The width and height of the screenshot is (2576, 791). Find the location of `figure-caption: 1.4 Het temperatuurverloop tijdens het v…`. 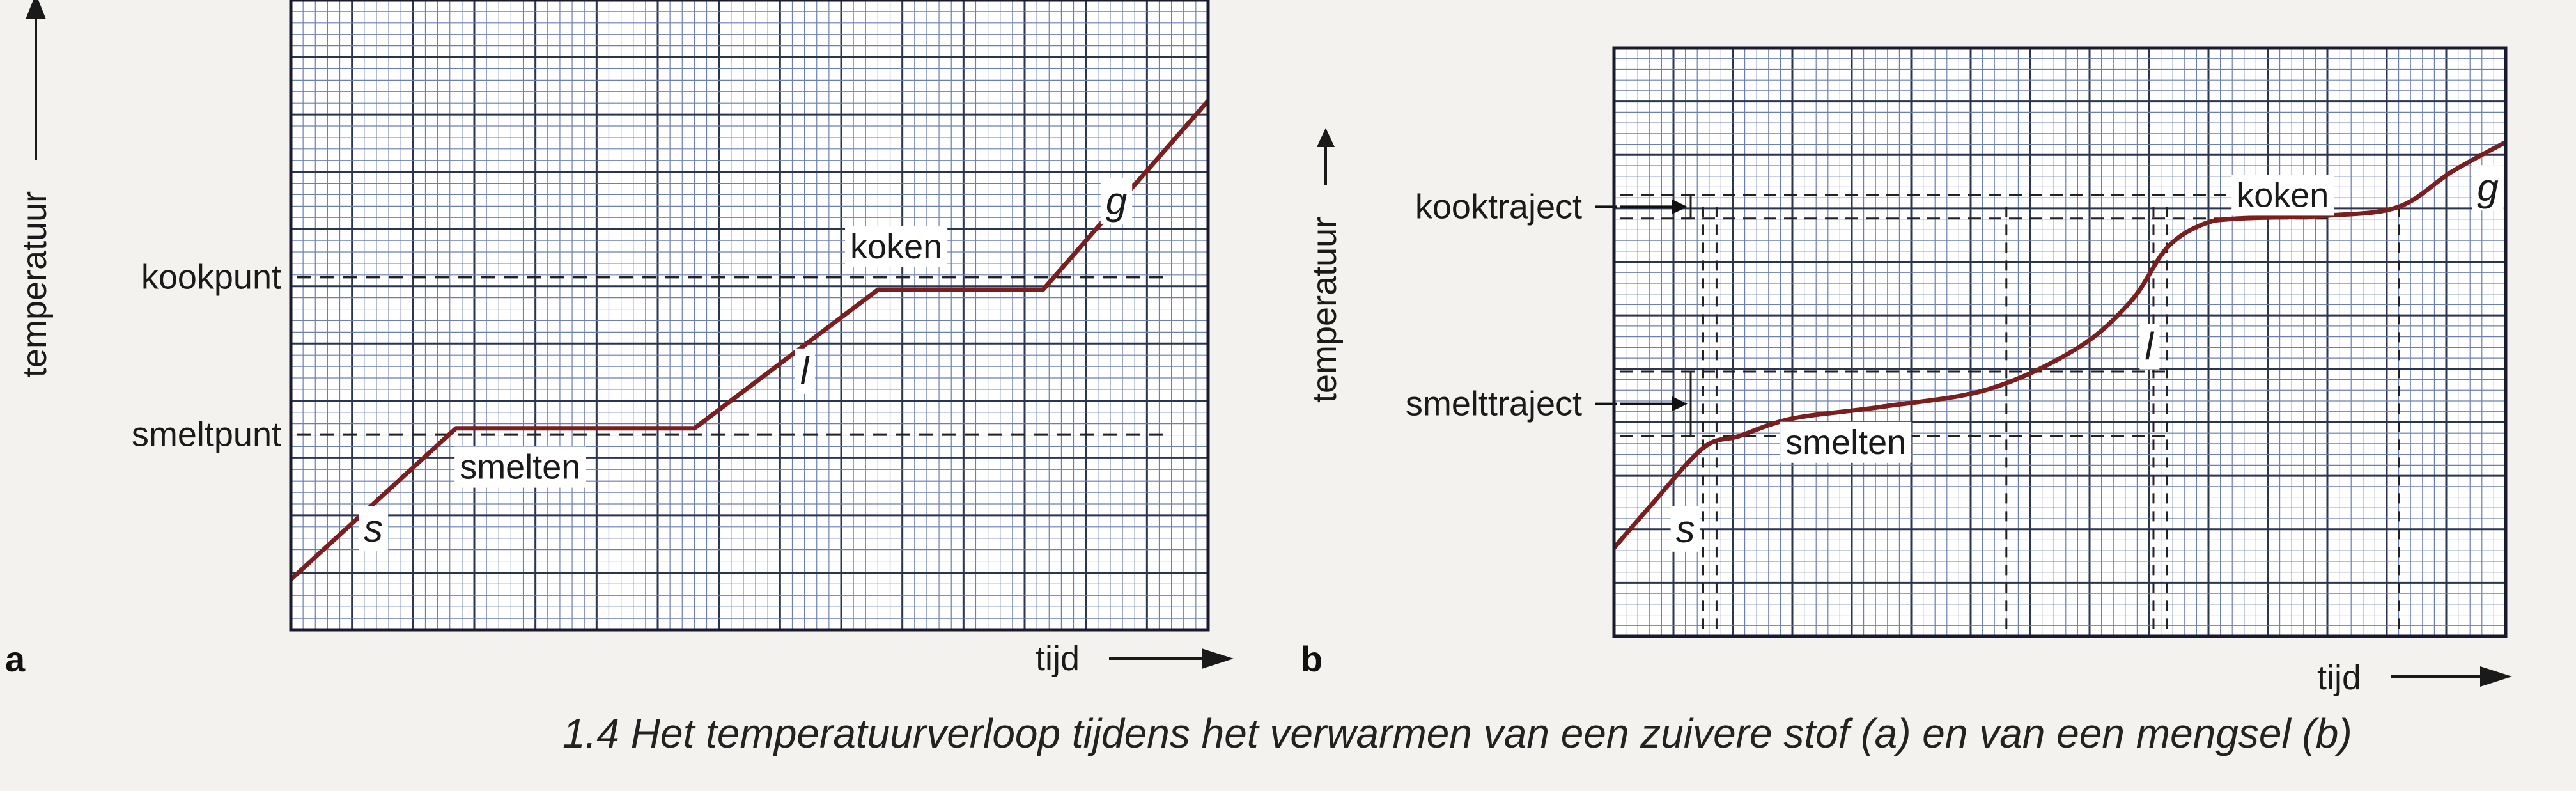

figure-caption: 1.4 Het temperatuurverloop tijdens het v… is located at coordinates (1457, 733).